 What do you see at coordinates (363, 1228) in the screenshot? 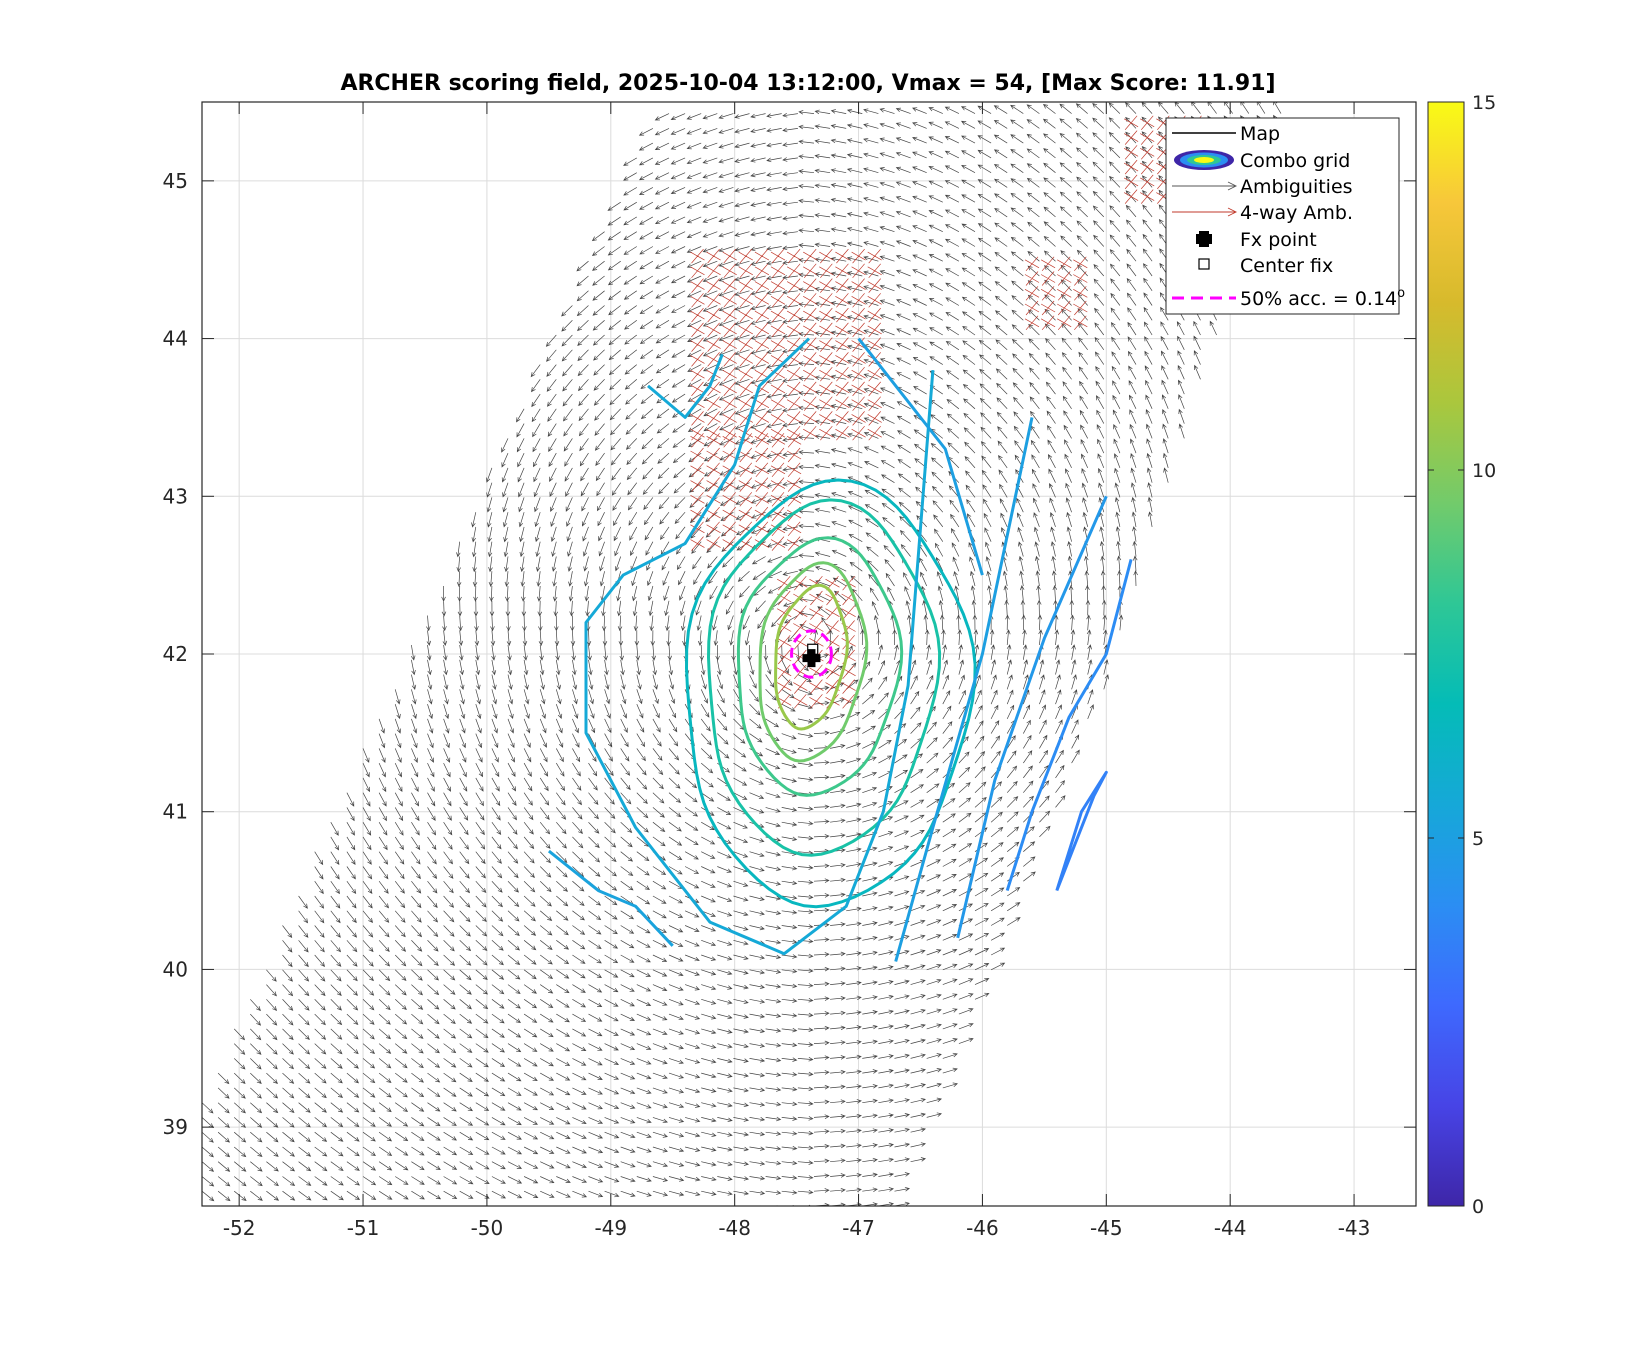
I see `x-tick-label: -51` at bounding box center [363, 1228].